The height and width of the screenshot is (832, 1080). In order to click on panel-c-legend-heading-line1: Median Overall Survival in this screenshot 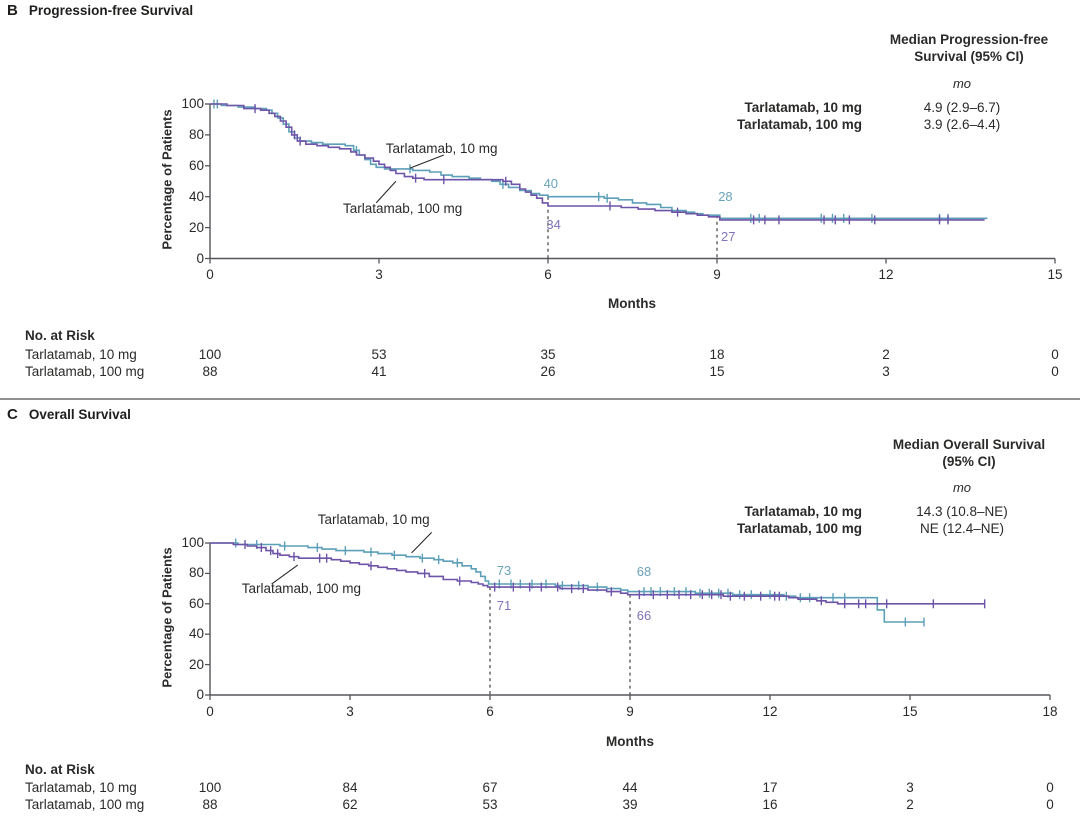, I will do `click(969, 444)`.